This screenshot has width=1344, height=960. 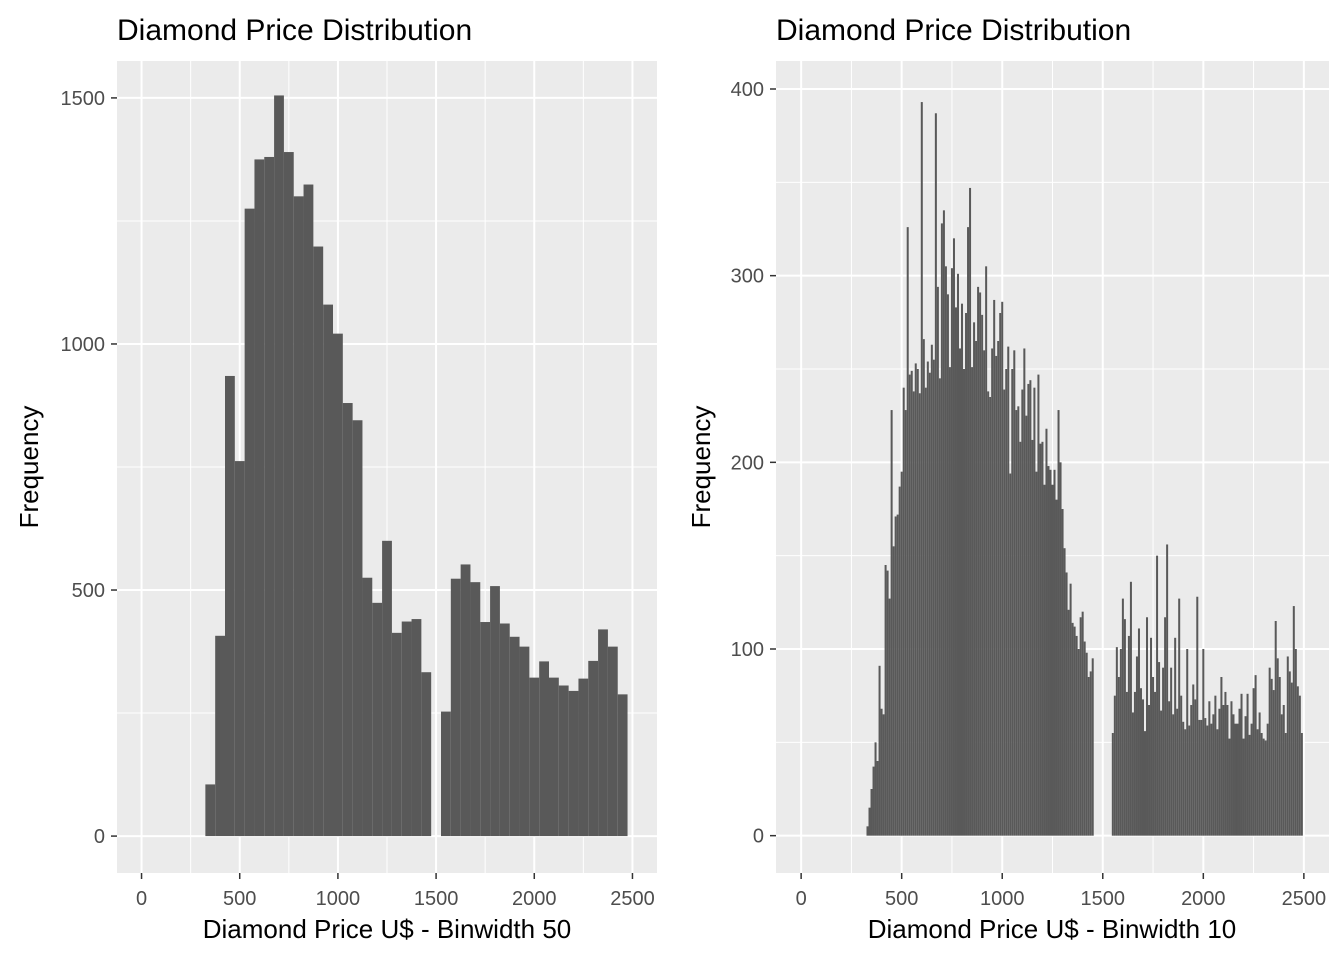 I want to click on y-tick-label: 1500, so click(x=83, y=99).